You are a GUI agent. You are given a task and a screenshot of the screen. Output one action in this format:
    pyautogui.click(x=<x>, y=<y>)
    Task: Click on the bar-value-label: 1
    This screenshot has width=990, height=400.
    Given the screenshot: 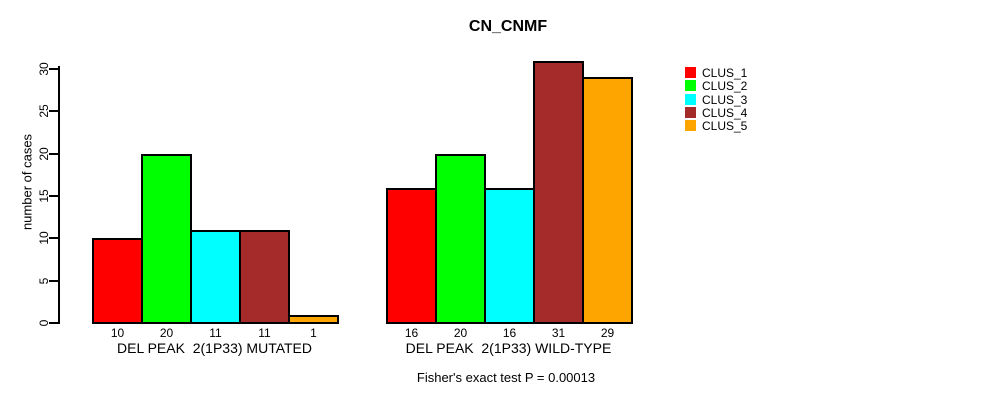 What is the action you would take?
    pyautogui.click(x=313, y=333)
    